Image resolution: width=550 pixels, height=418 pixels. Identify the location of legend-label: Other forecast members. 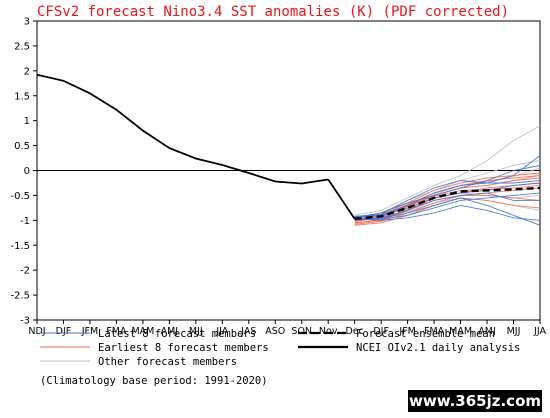
(167, 362).